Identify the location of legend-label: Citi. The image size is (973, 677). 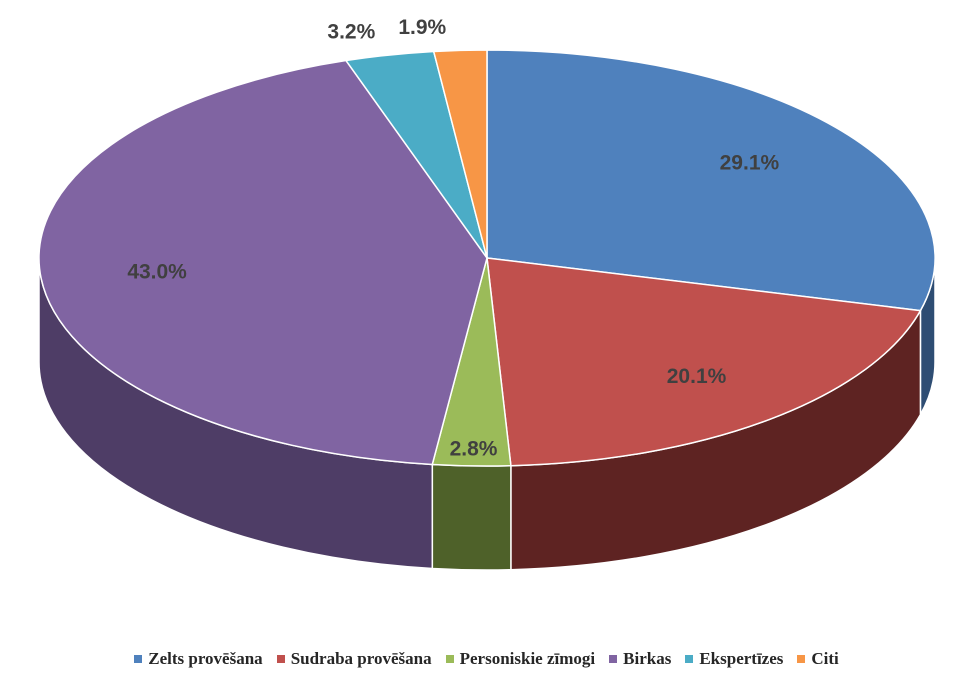
(825, 658).